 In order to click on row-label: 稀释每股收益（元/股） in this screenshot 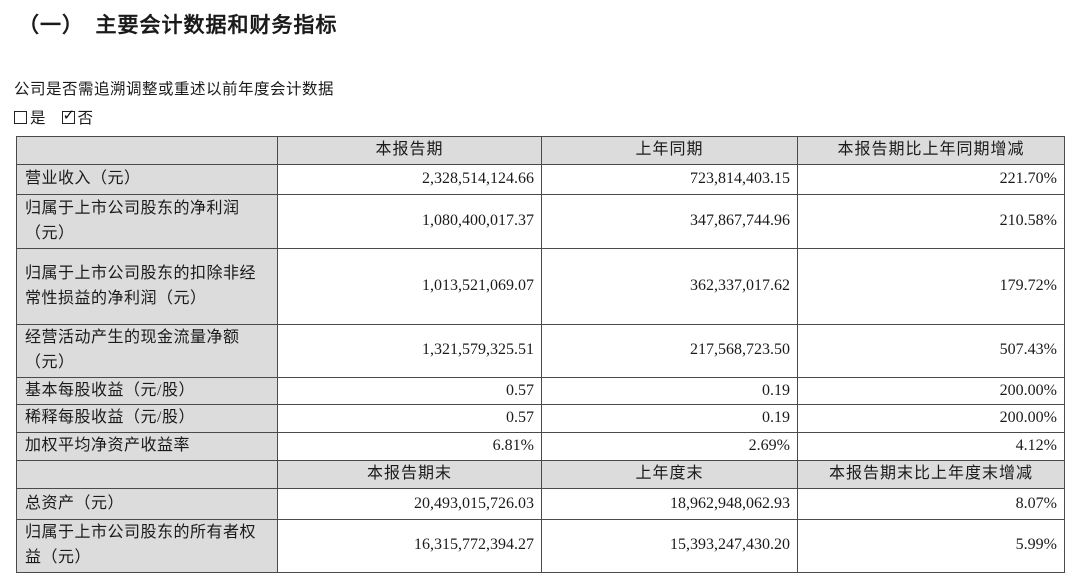, I will do `click(147, 419)`.